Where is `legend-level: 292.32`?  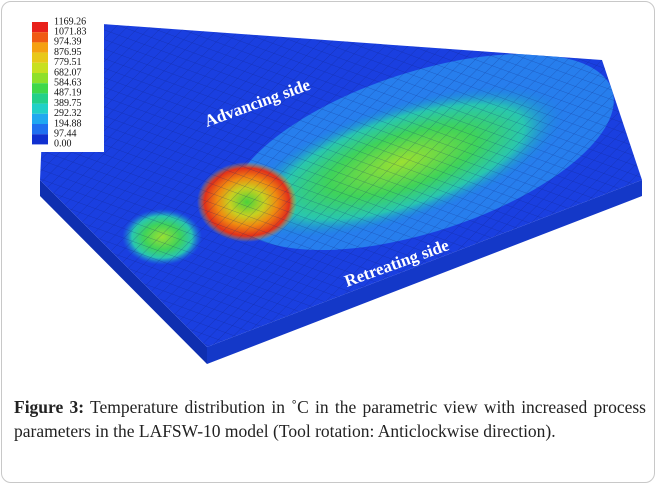
legend-level: 292.32 is located at coordinates (68, 113).